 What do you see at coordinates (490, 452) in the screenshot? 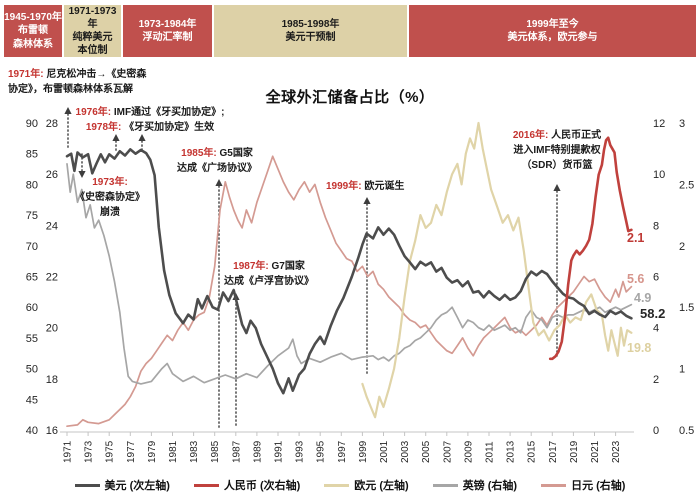
I see `x-axis-label: 2011` at bounding box center [490, 452].